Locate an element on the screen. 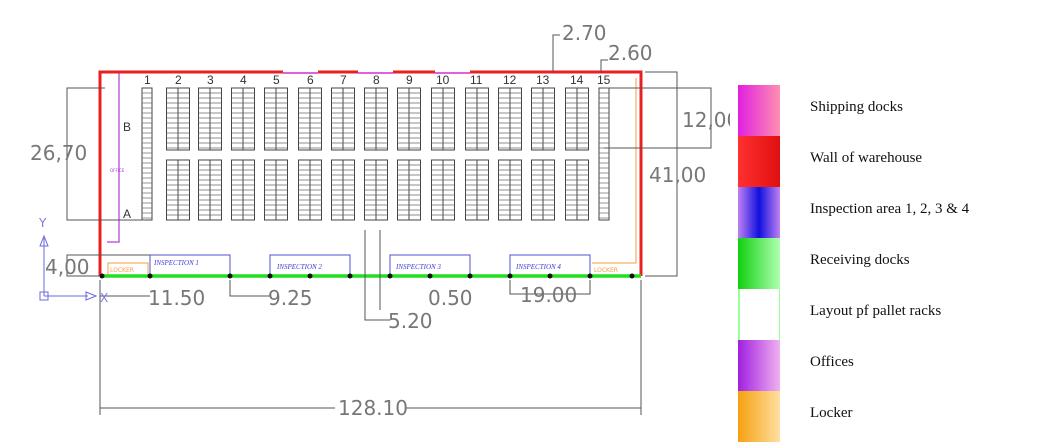  rack-number: 5 is located at coordinates (276, 80).